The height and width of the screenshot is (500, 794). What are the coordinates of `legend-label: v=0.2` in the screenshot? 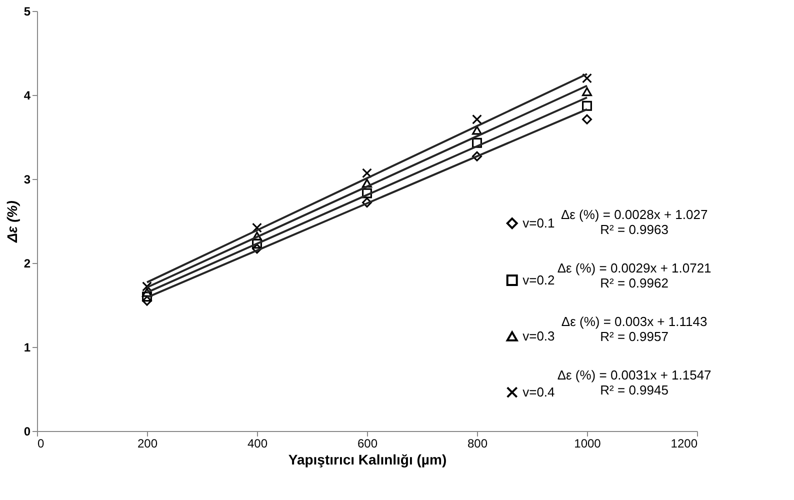 It's located at (538, 280).